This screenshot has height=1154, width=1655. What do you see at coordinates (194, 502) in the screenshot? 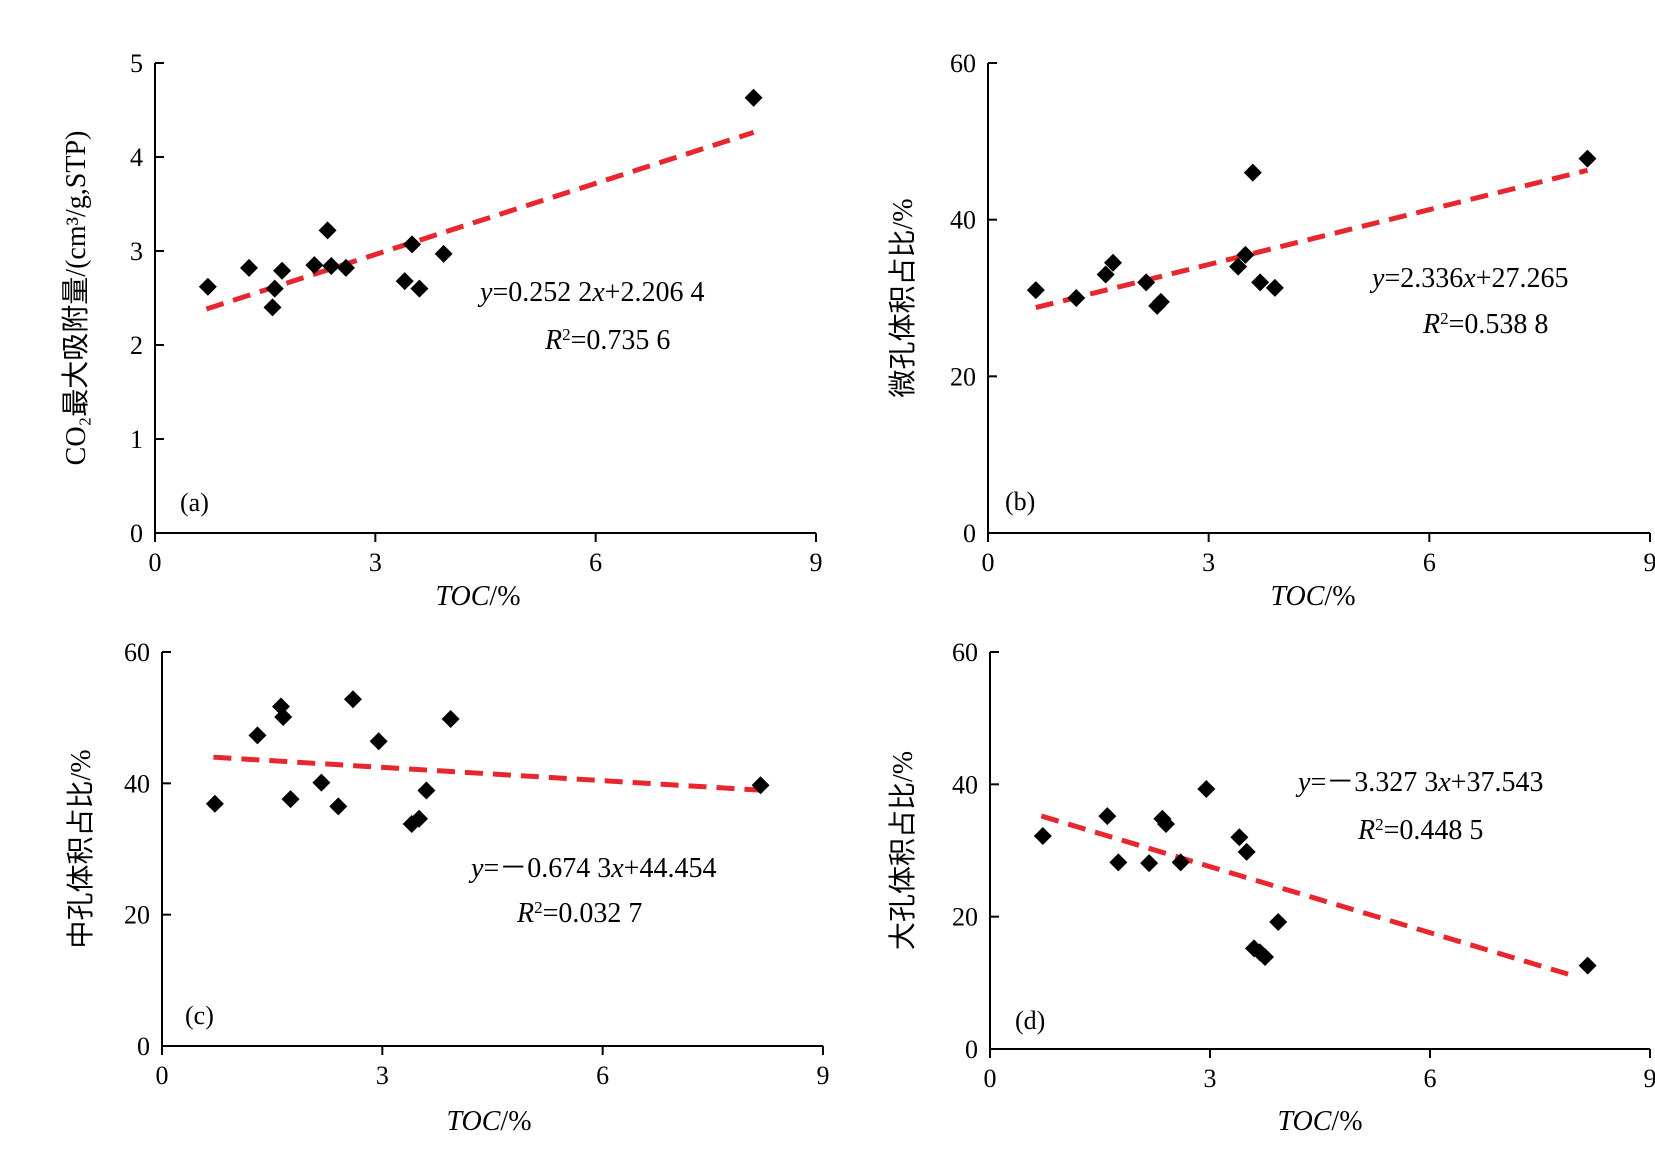
I see `panel-label: (a)` at bounding box center [194, 502].